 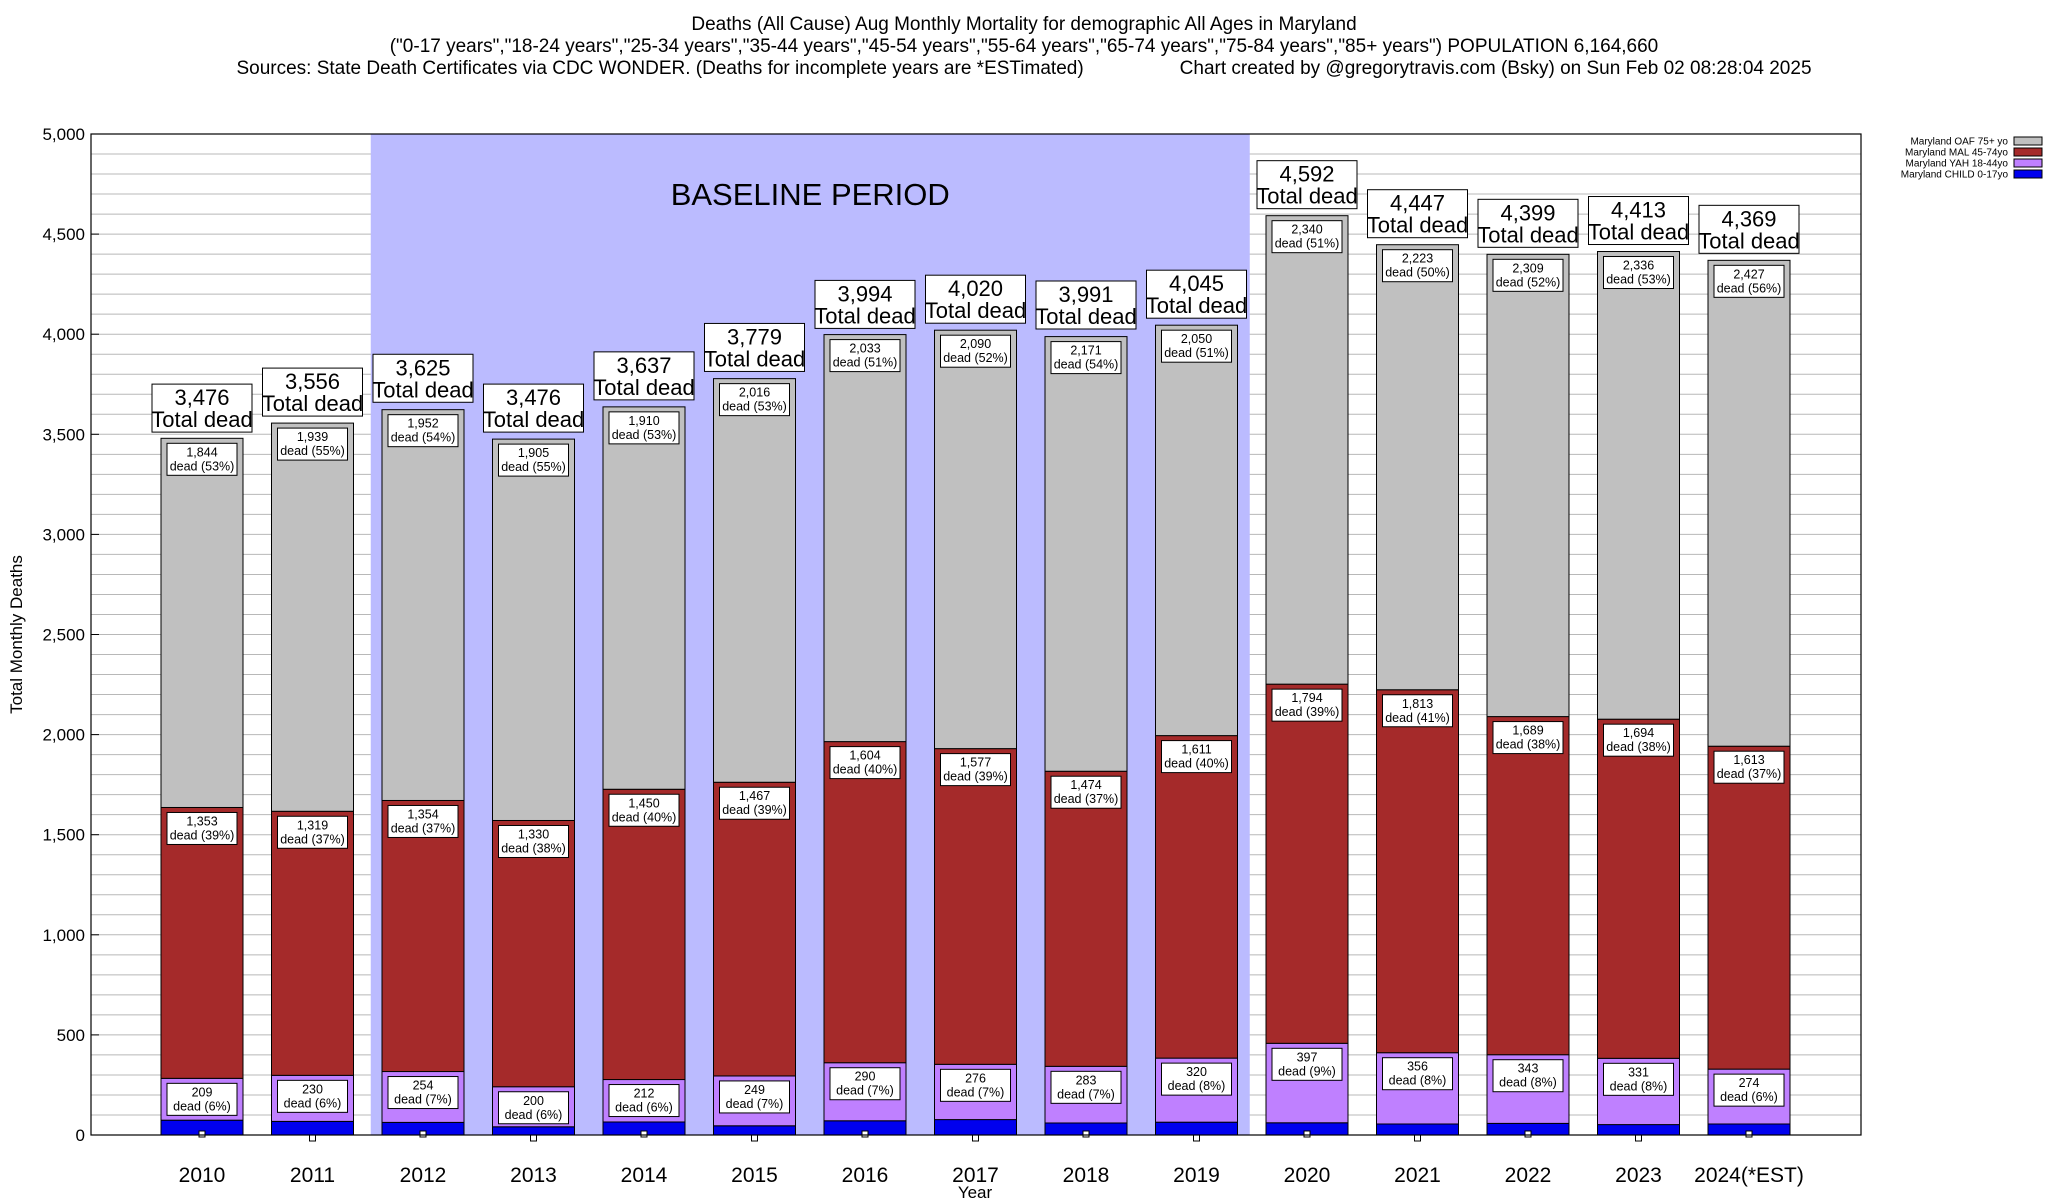 What do you see at coordinates (1196, 353) in the screenshot?
I see `segment-label-percent: dead (51%)` at bounding box center [1196, 353].